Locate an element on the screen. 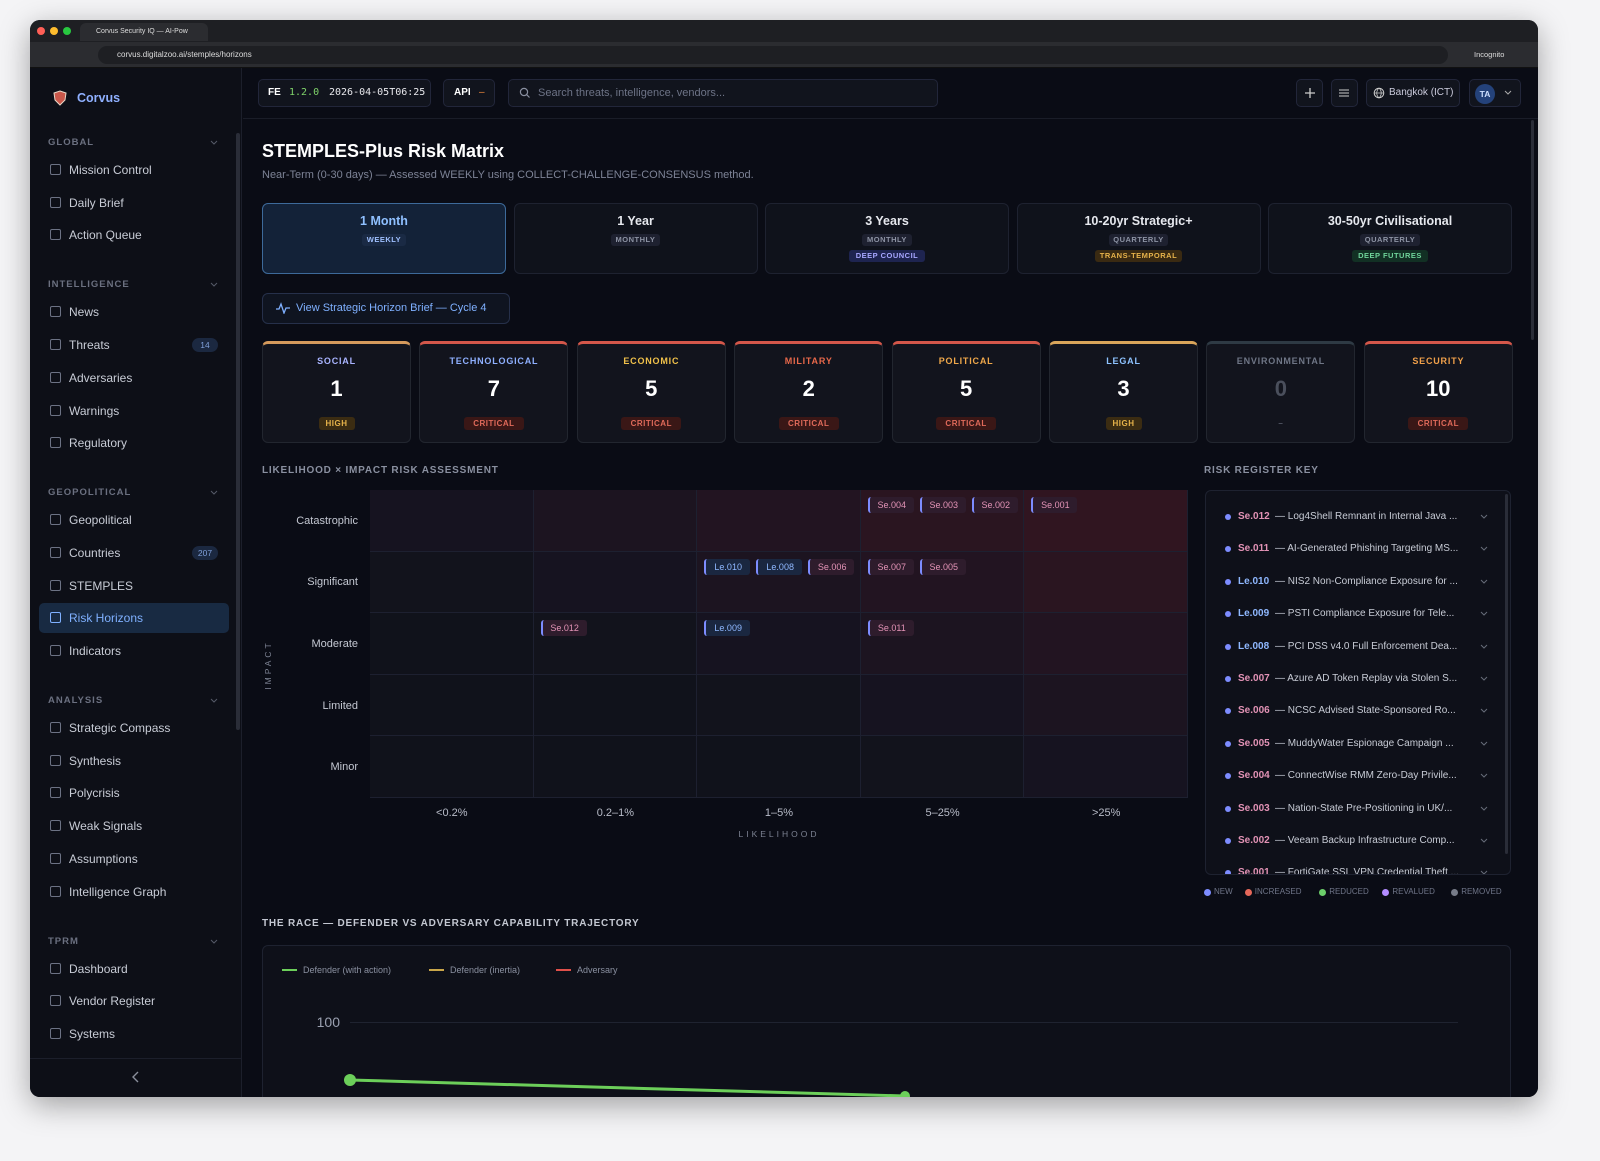 This screenshot has height=1161, width=1600. nav-item: STEMPLES is located at coordinates (101, 585).